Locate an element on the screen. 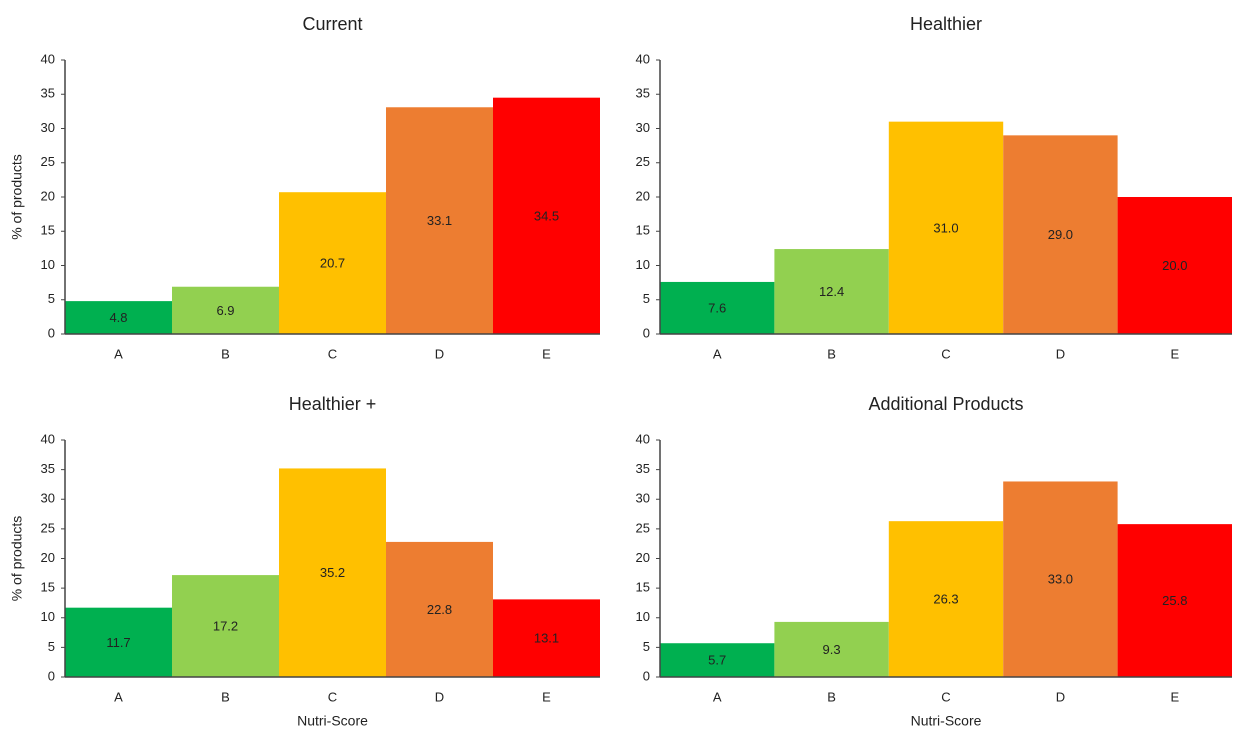 The height and width of the screenshot is (734, 1235). chart-title: Current is located at coordinates (332, 24).